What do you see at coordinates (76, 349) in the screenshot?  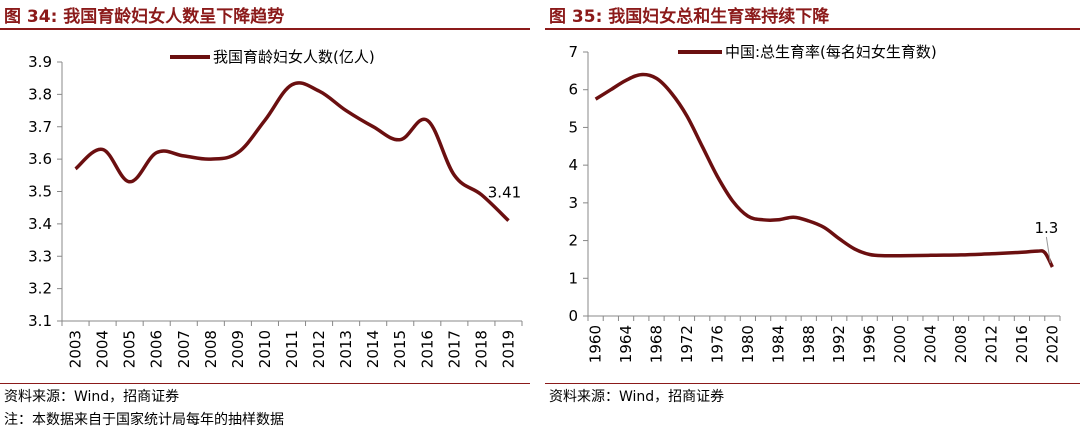 I see `x-tick-label: 2003` at bounding box center [76, 349].